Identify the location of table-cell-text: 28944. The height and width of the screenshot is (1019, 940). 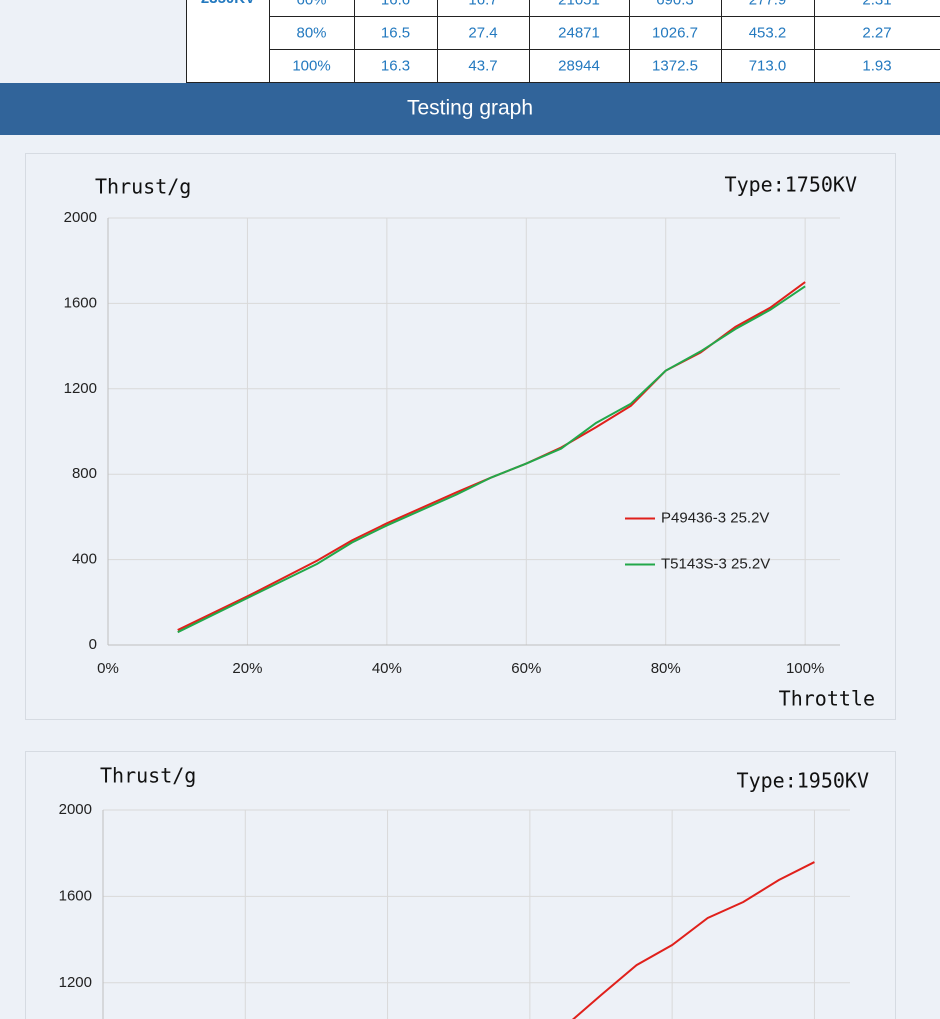
(579, 65).